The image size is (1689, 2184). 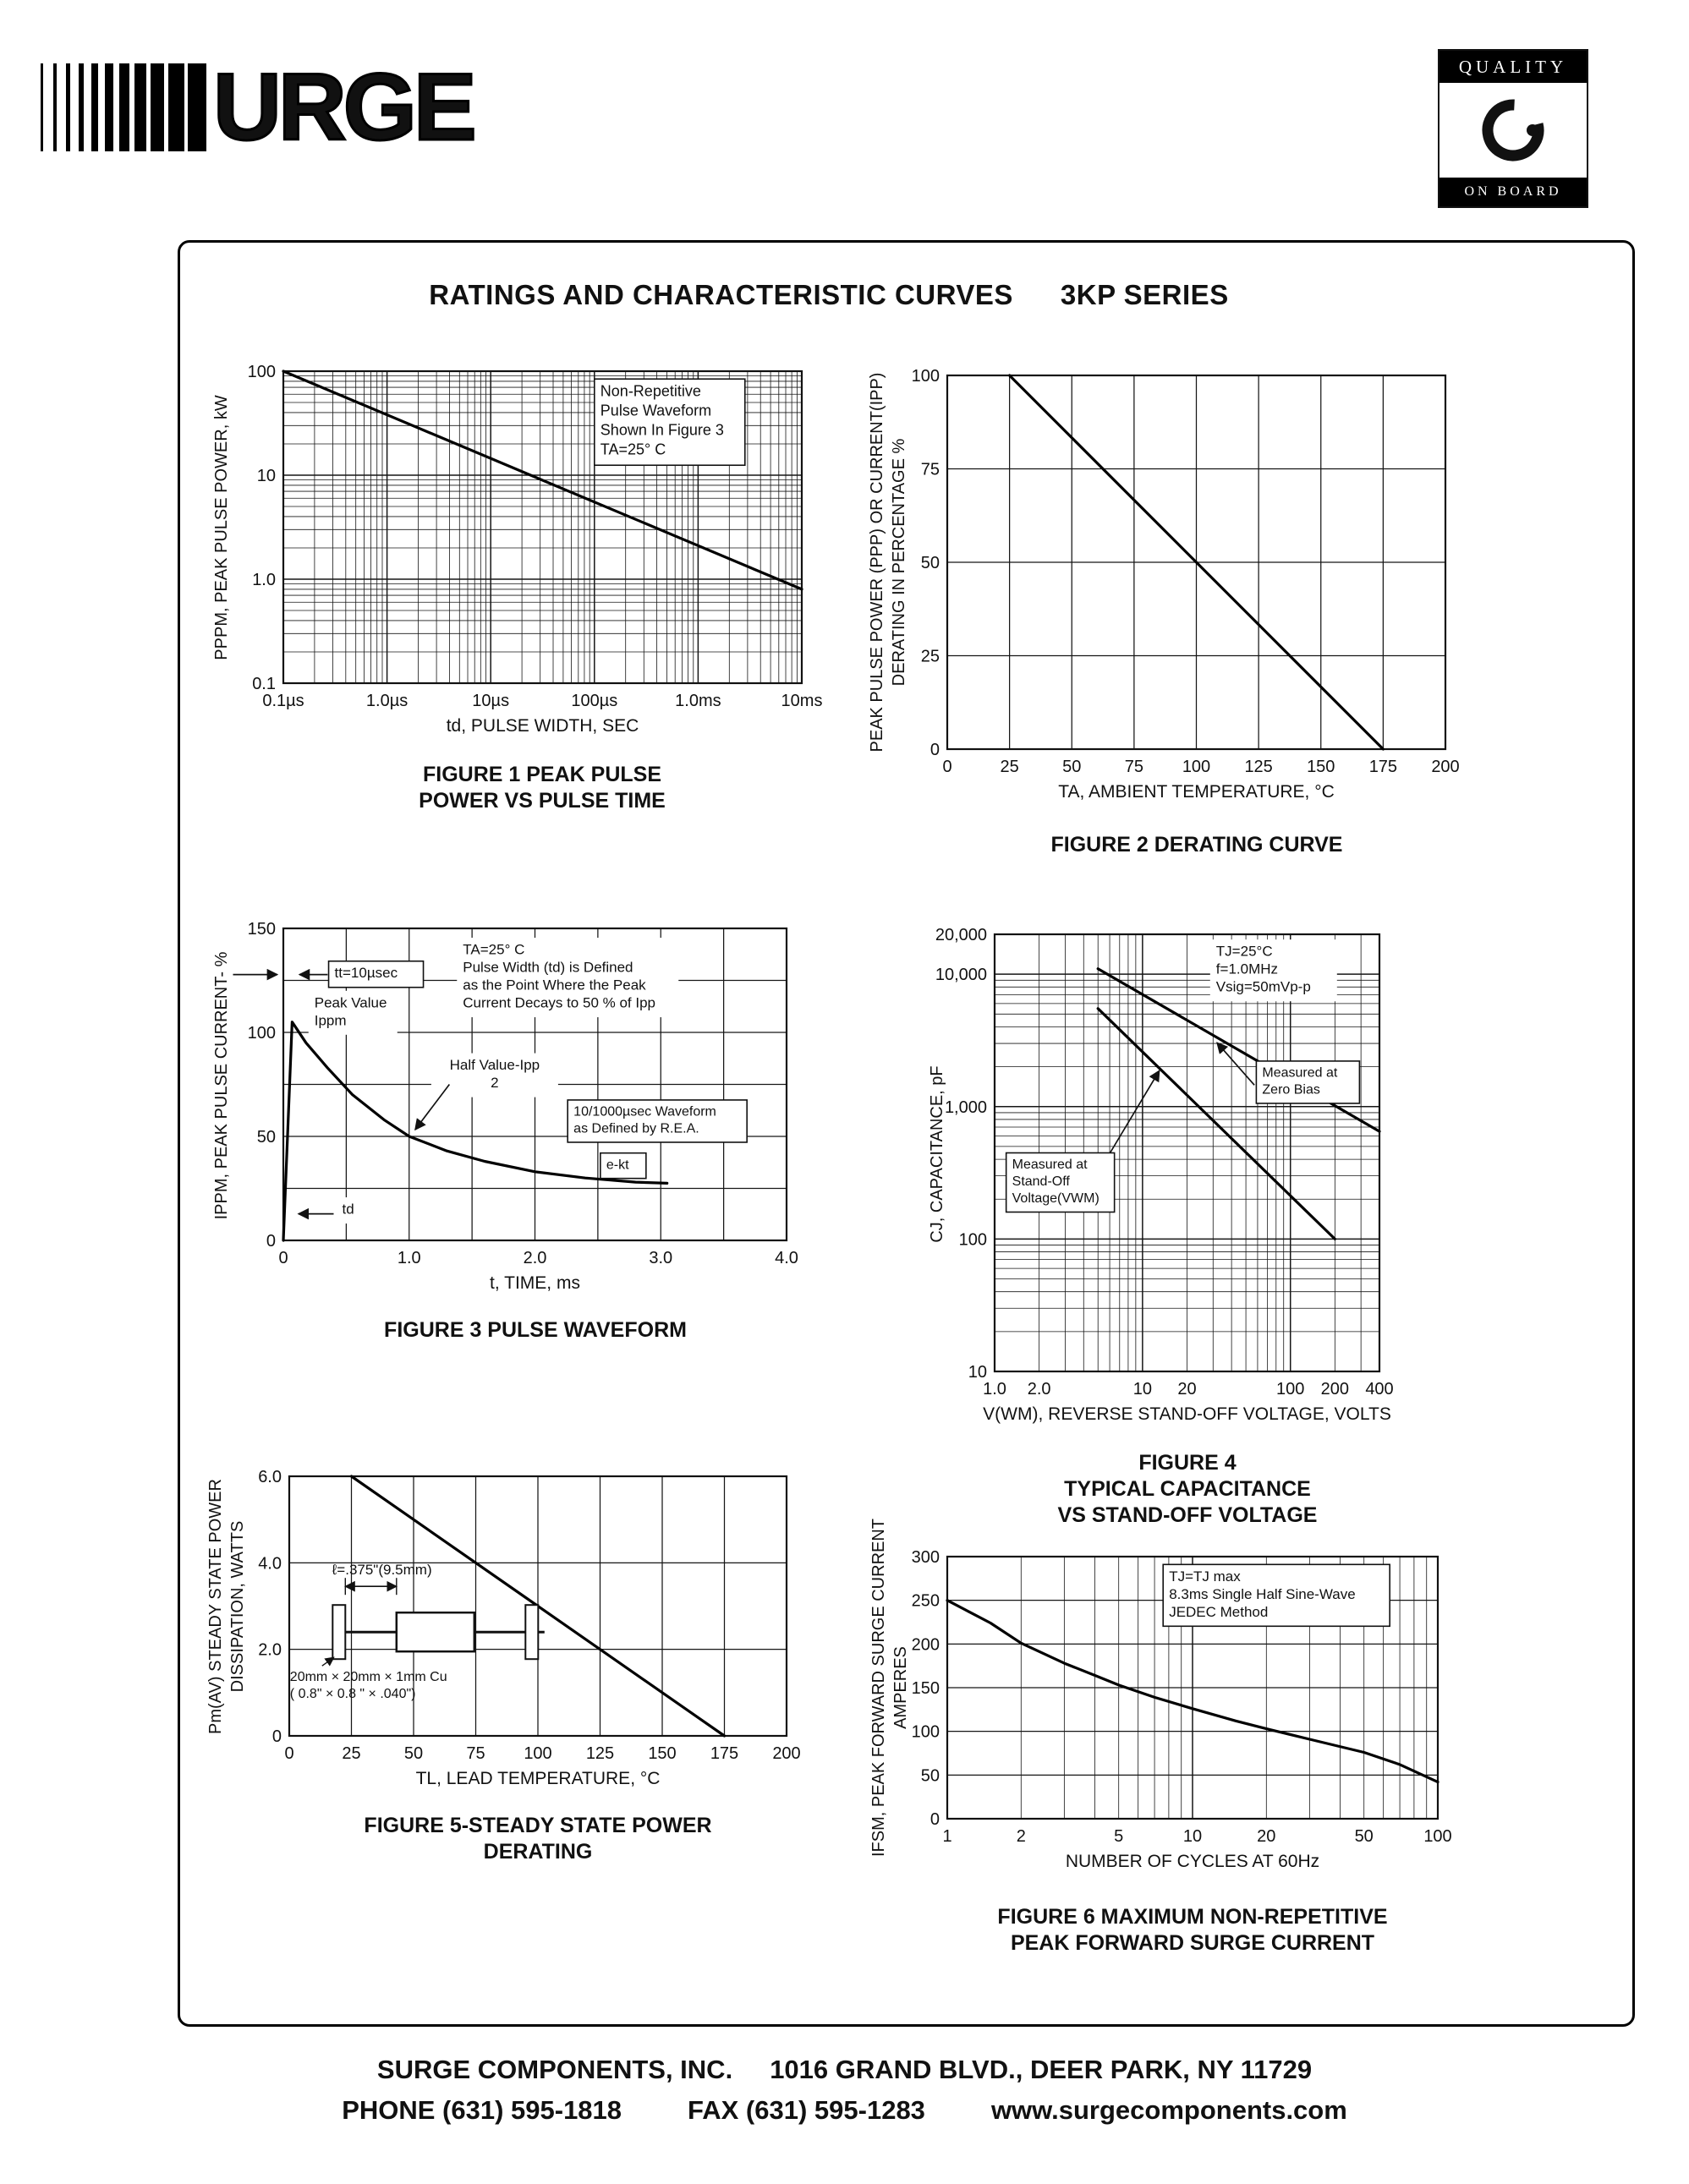 What do you see at coordinates (656, 411) in the screenshot?
I see `svg-text: Pulse Waveform` at bounding box center [656, 411].